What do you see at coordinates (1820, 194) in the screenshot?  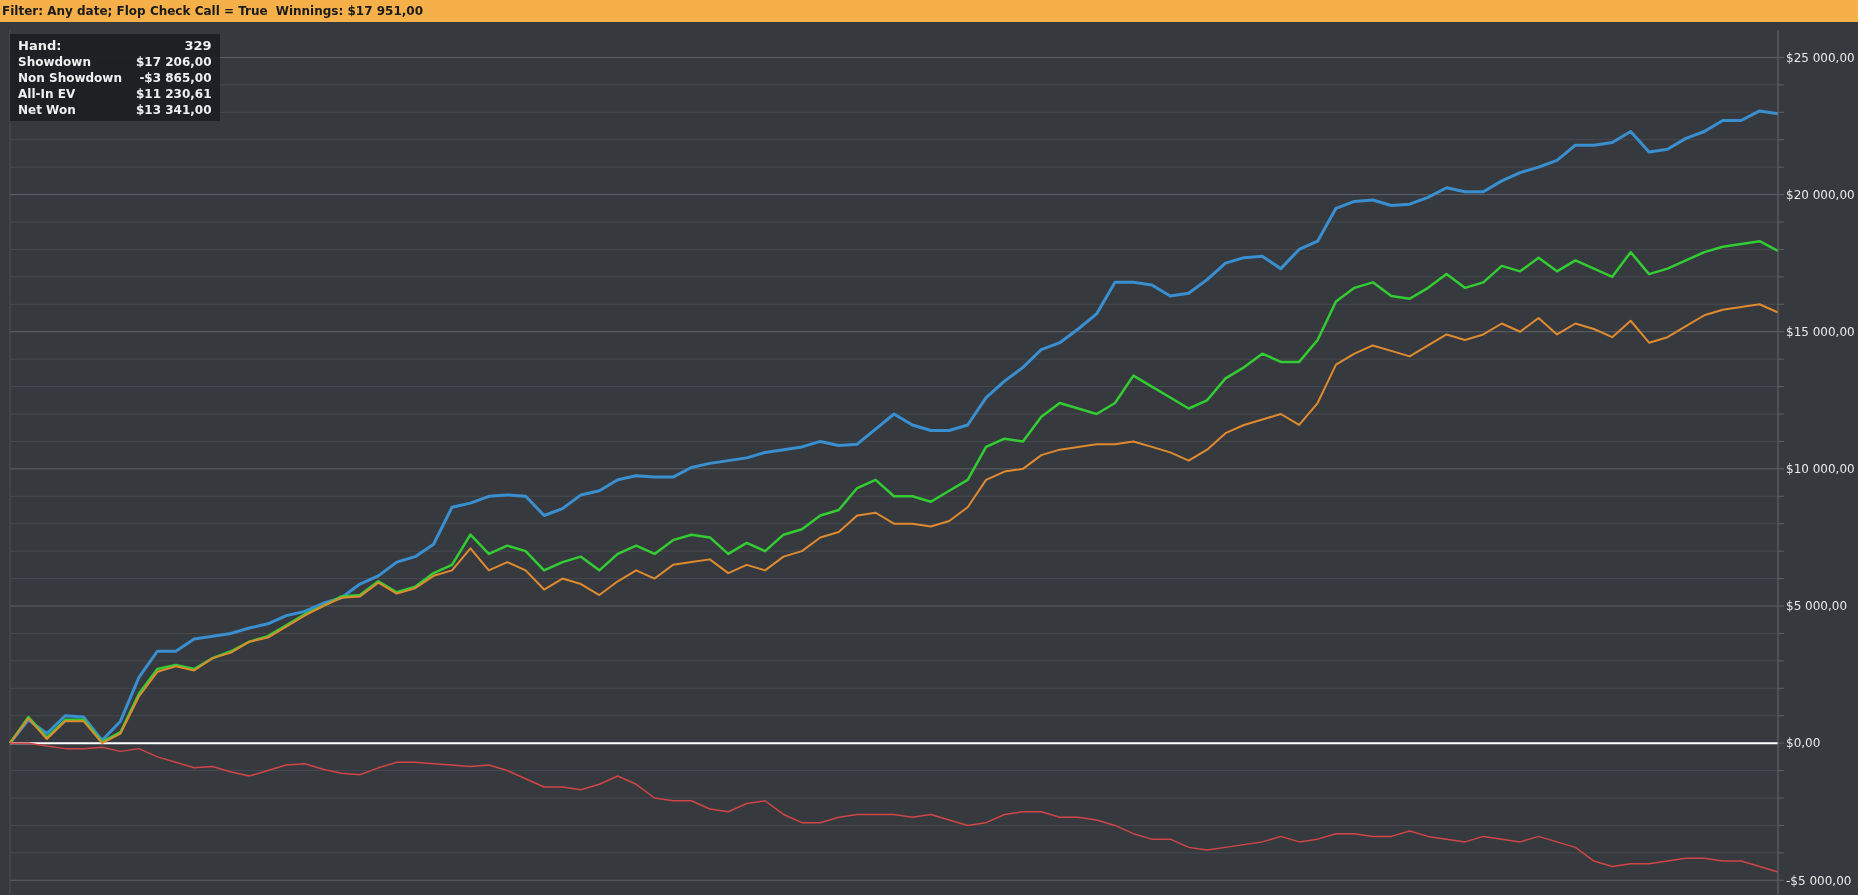 I see `y-tick-label: $20 000,00` at bounding box center [1820, 194].